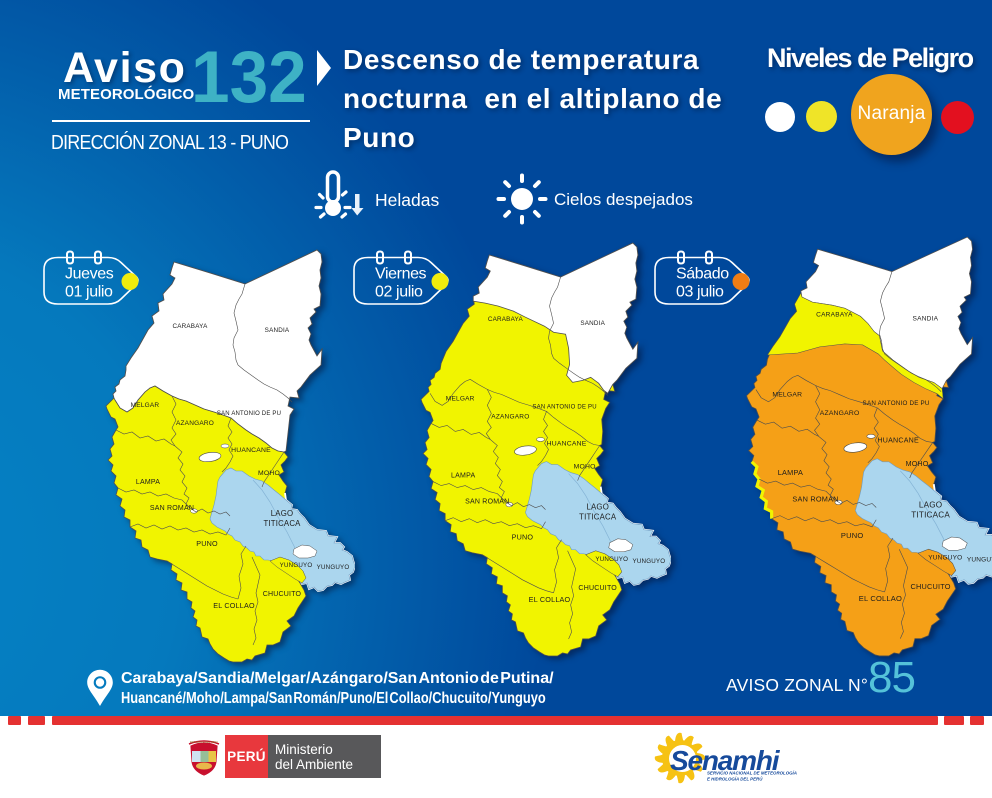  What do you see at coordinates (700, 292) in the screenshot?
I see `svg-text: 03 julio` at bounding box center [700, 292].